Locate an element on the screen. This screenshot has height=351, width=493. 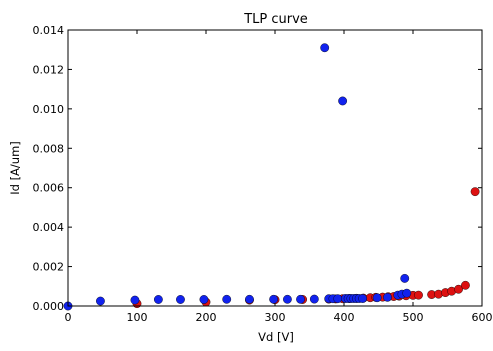
x-tick-label: 500 is located at coordinates (413, 317).